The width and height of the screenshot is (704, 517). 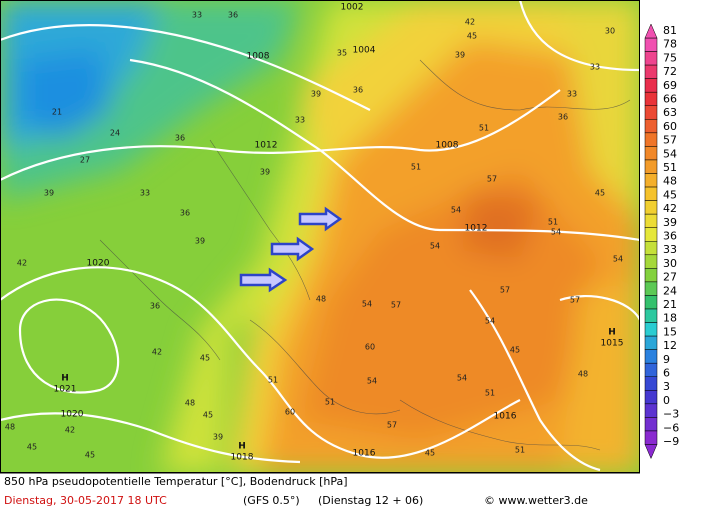 What do you see at coordinates (242, 458) in the screenshot?
I see `high-pressure: 1018` at bounding box center [242, 458].